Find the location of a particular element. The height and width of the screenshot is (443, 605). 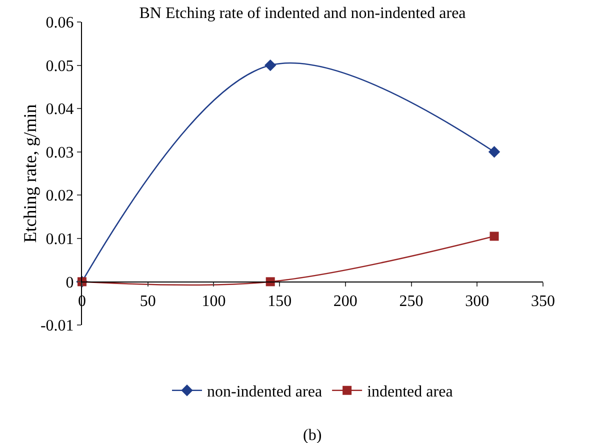

y-tick-label: 0 is located at coordinates (70, 283).